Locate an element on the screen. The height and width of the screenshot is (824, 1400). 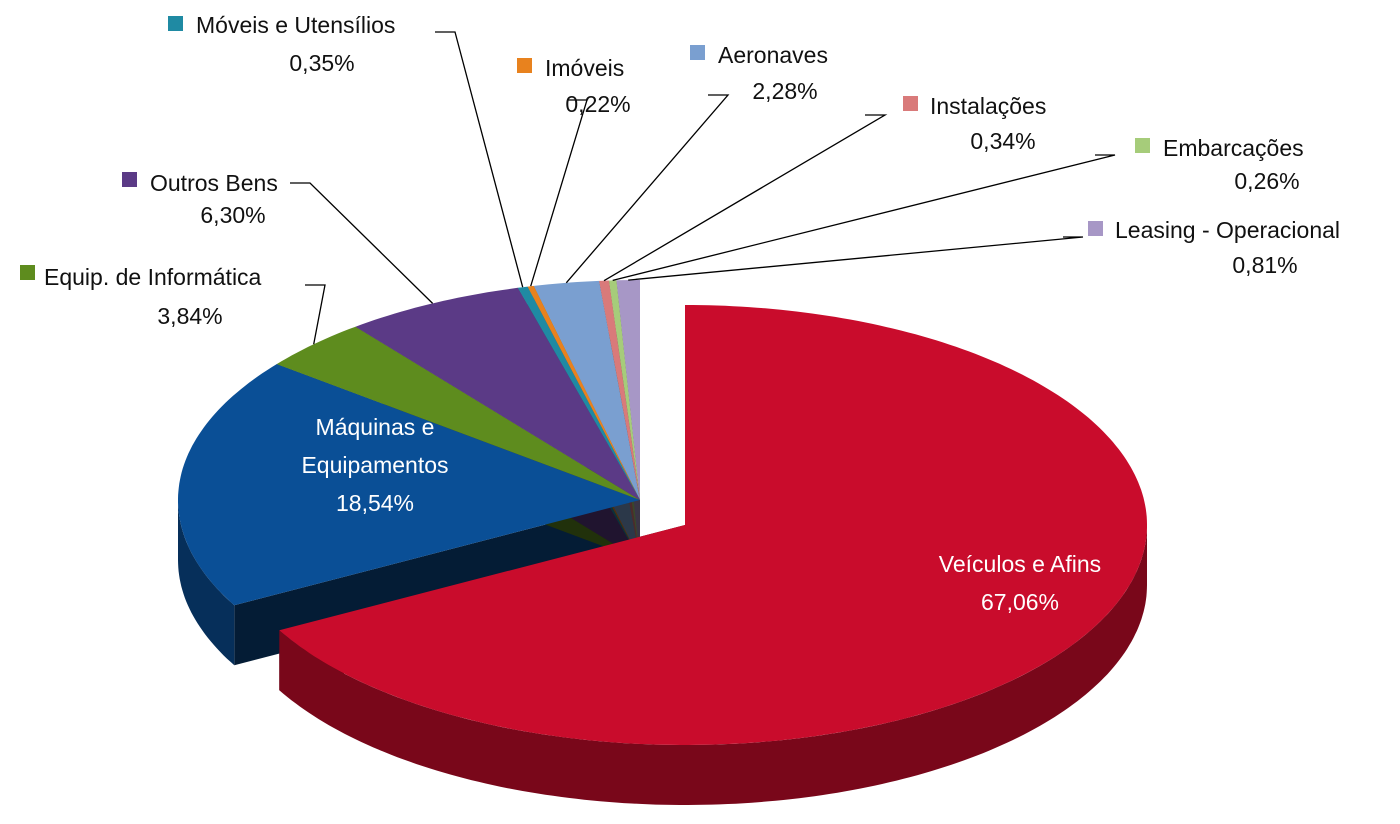
value-label: 18,54% is located at coordinates (374, 503).